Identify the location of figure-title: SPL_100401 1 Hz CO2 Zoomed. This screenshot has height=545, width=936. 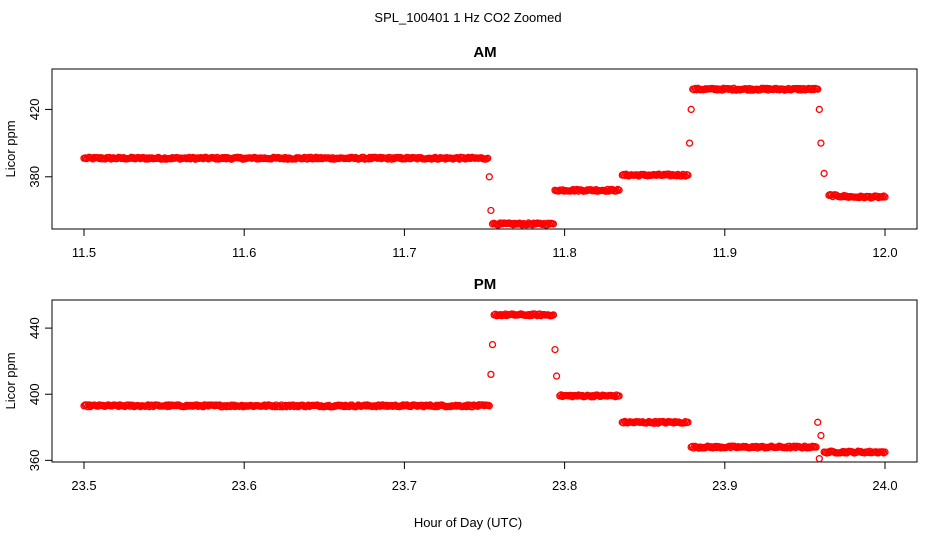
(467, 17).